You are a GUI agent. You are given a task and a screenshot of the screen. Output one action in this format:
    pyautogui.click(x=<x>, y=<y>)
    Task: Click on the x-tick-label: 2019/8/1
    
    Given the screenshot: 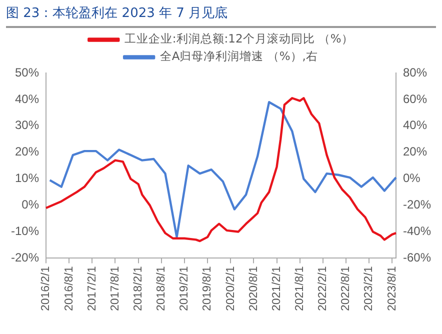 What is the action you would take?
    pyautogui.click(x=208, y=288)
    